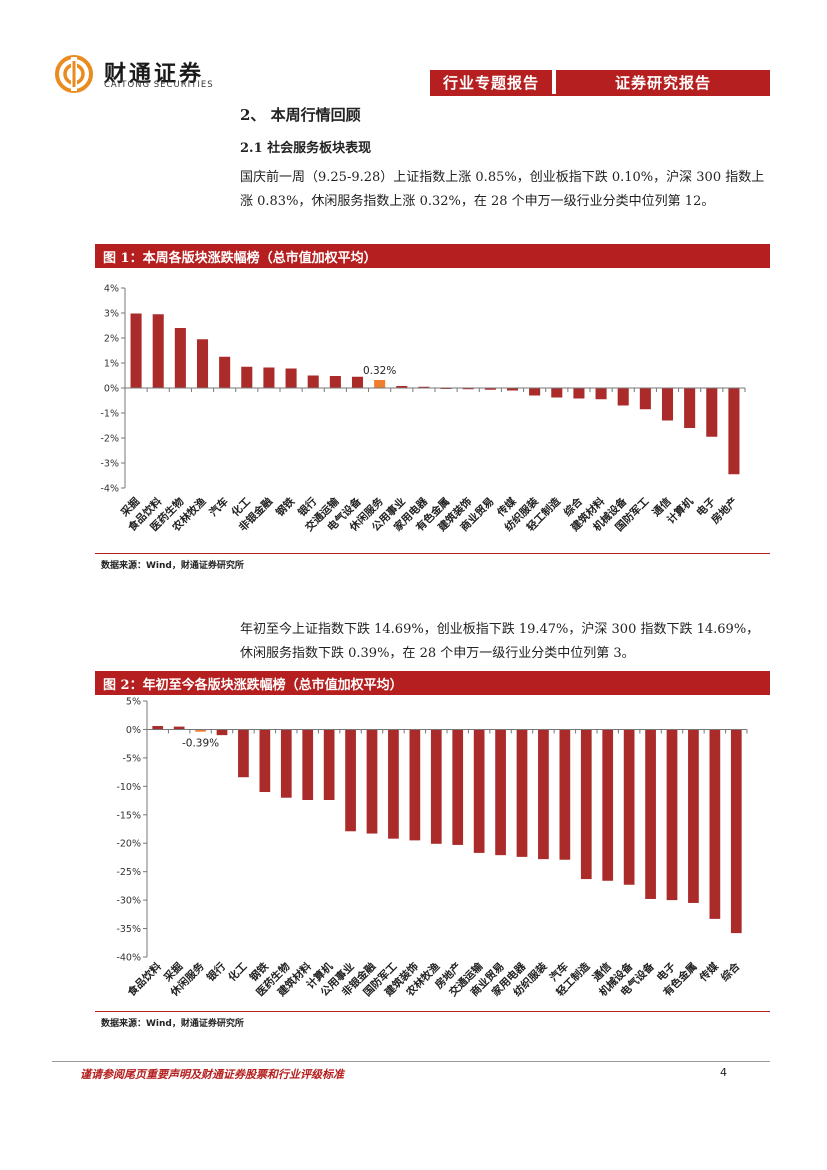 Image resolution: width=827 pixels, height=1170 pixels. I want to click on category-label: 化工, so click(238, 972).